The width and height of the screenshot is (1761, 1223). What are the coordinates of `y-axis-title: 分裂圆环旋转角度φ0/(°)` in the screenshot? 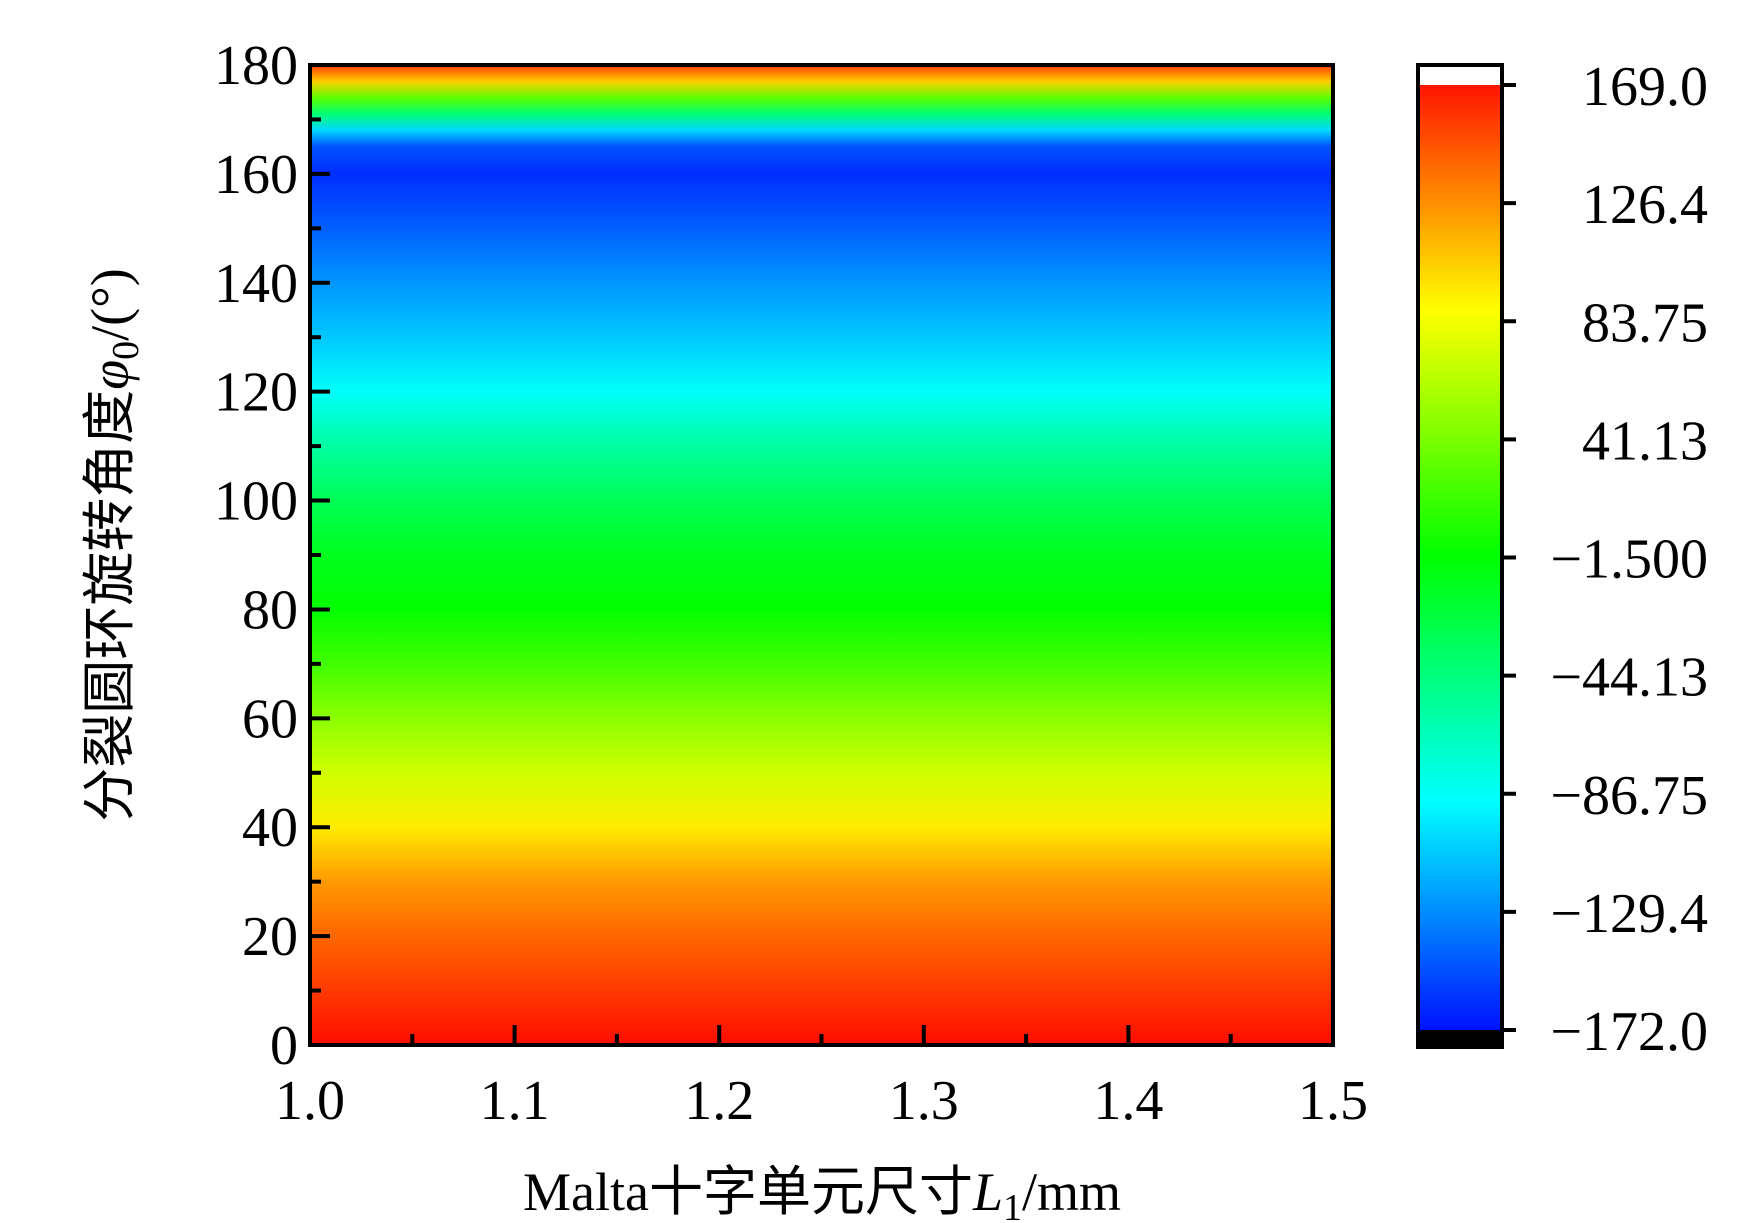 It's located at (112, 544).